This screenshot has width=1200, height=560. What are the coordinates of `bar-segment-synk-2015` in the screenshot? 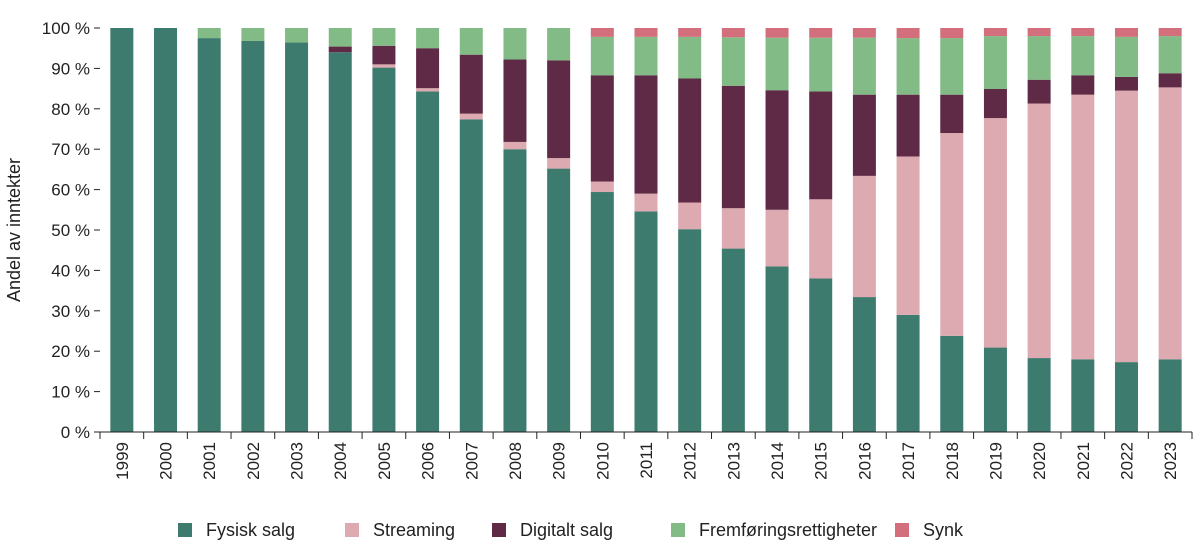 It's located at (821, 33).